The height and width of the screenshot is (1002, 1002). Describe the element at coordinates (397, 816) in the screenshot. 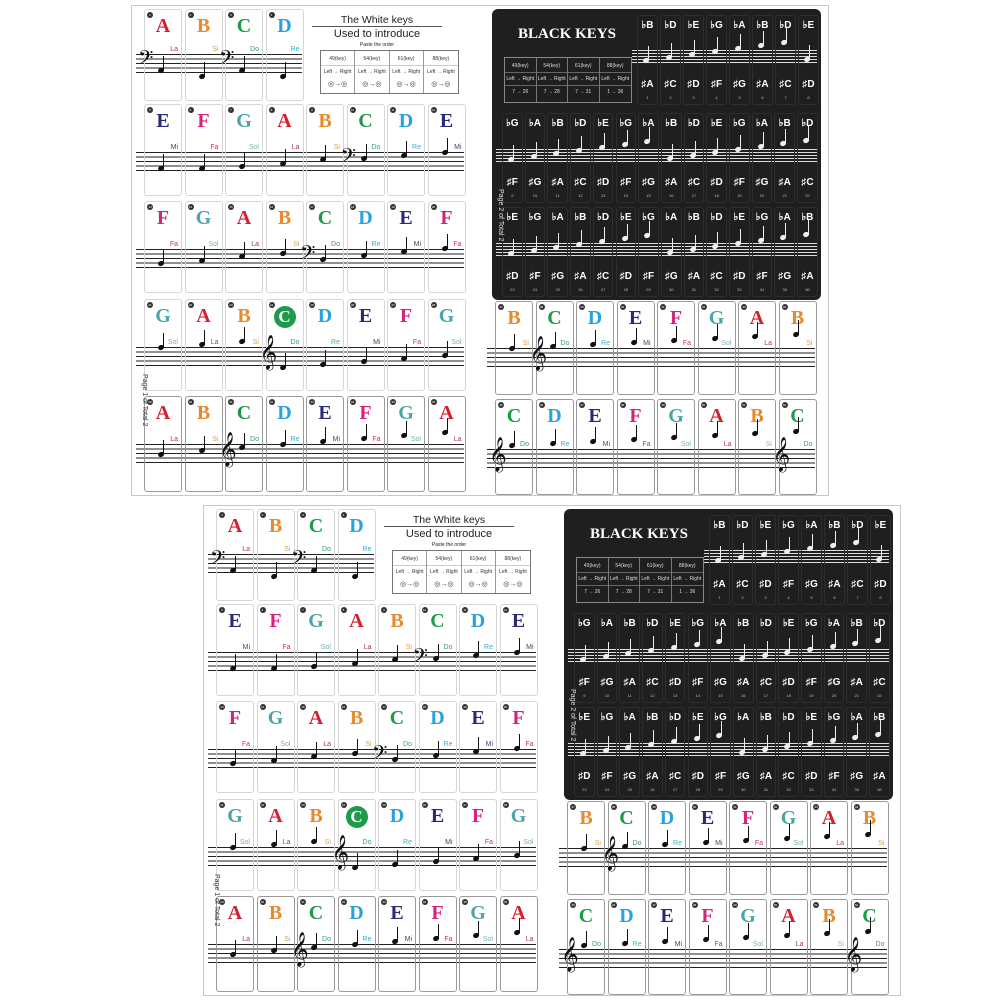

I see `key-letter: D` at that location.